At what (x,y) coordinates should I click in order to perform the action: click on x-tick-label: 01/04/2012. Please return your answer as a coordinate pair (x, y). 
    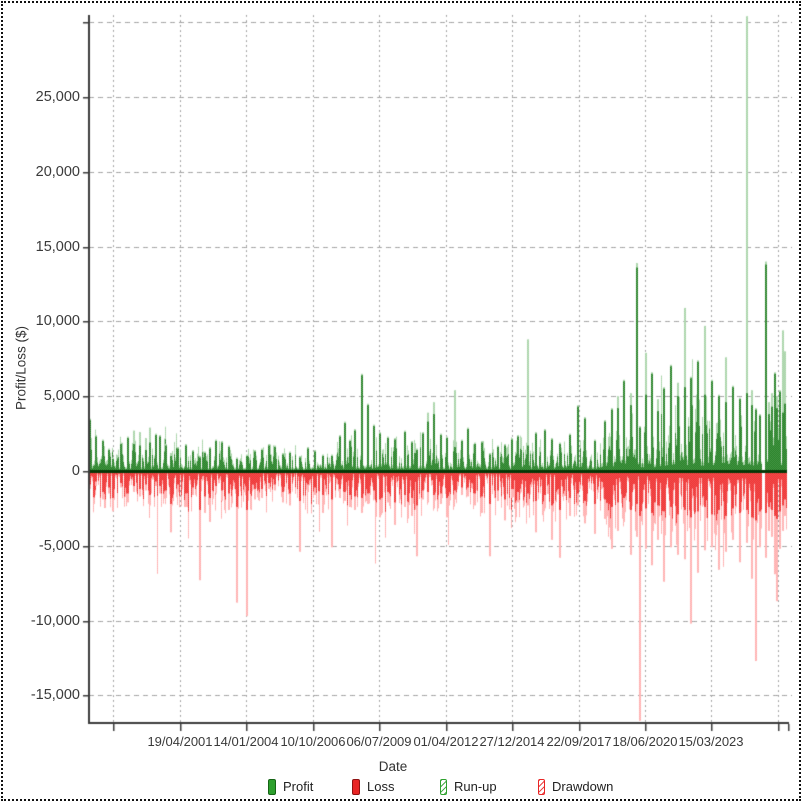
    Looking at the image, I should click on (446, 741).